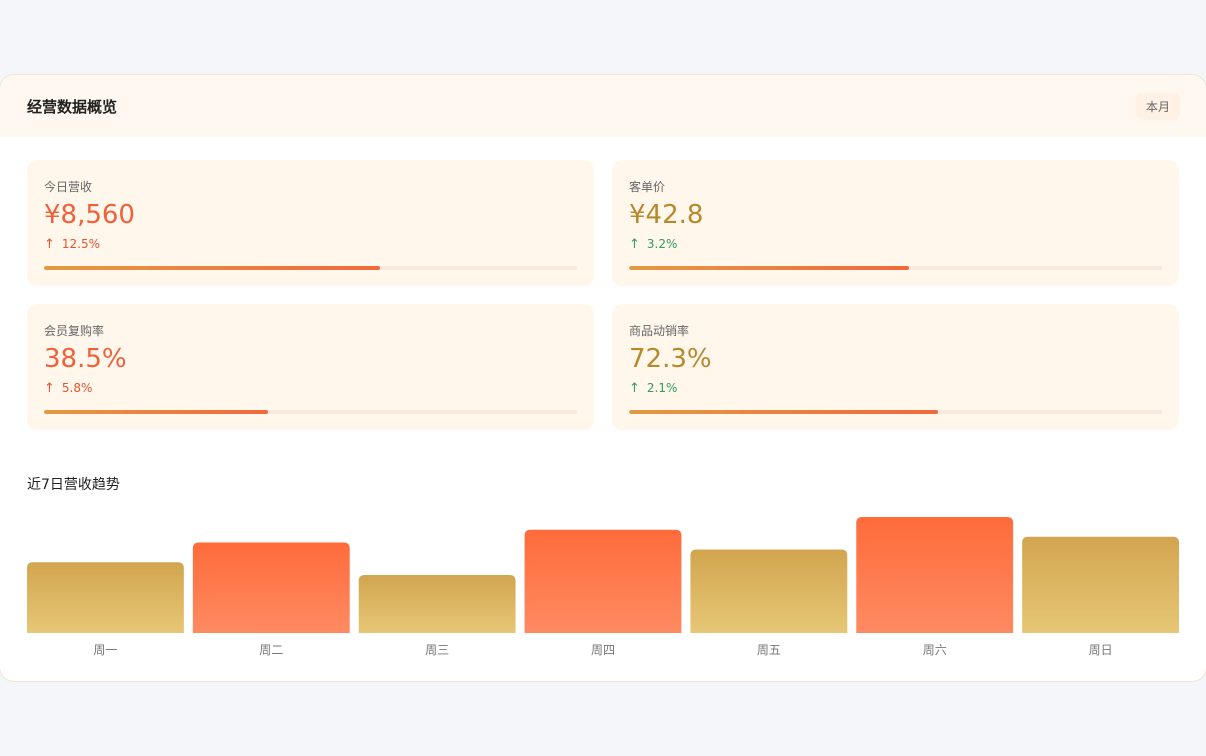 The width and height of the screenshot is (1206, 756). Describe the element at coordinates (437, 650) in the screenshot. I see `x-tick-label: 周三` at that location.